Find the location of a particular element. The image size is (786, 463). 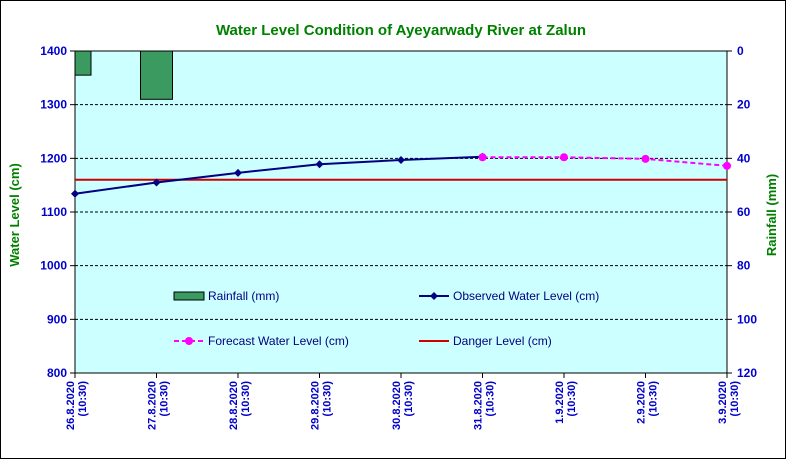

y-tick-label: 800 is located at coordinates (57, 373).